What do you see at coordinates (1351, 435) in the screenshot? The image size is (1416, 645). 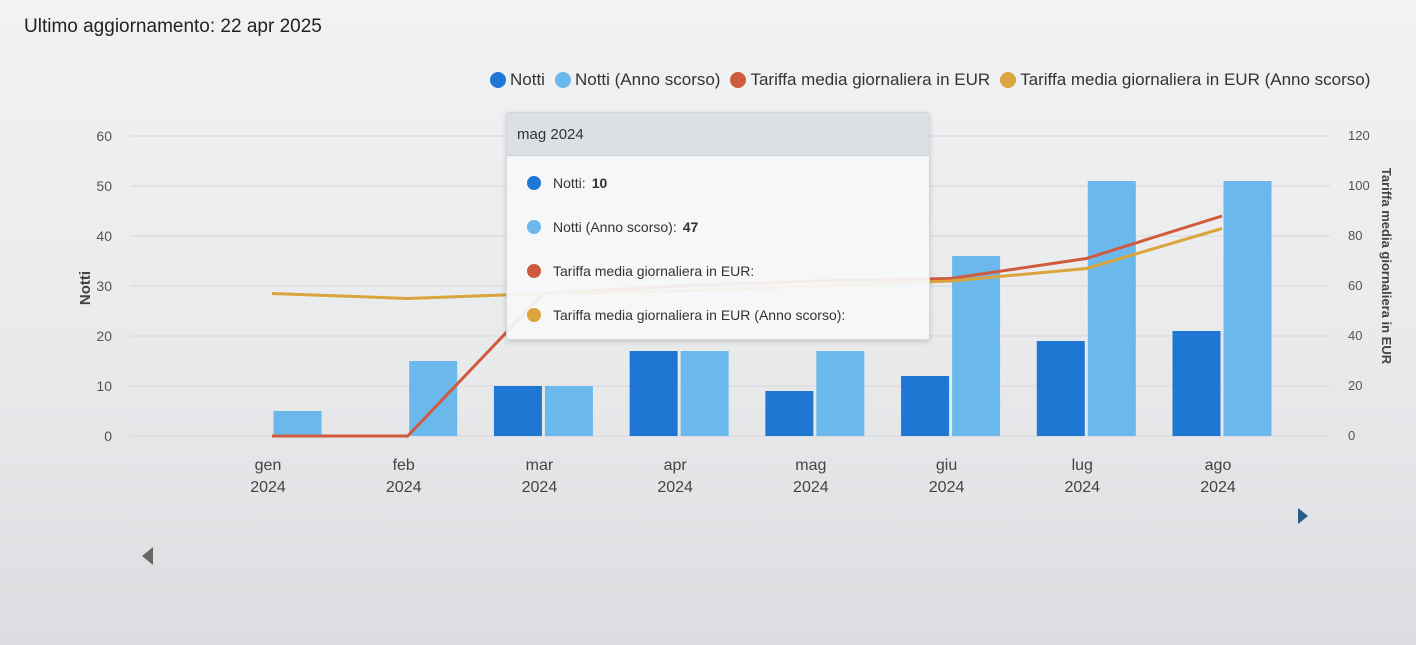 I see `y-right-tick-label: 0` at bounding box center [1351, 435].